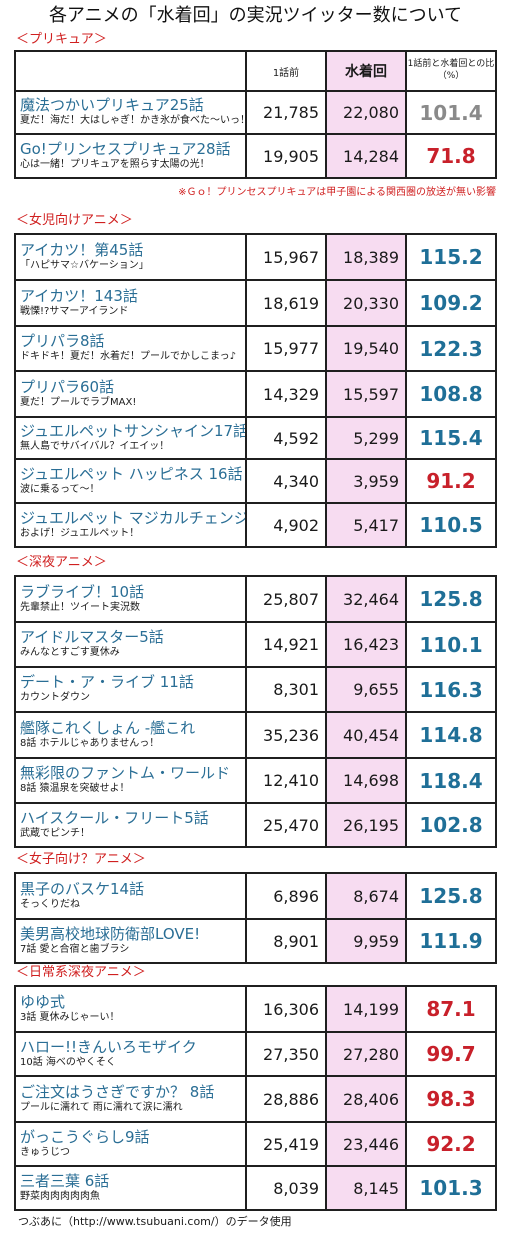 This screenshot has height=1234, width=511. Describe the element at coordinates (451, 156) in the screenshot. I see `ratio-value: 71.8` at that location.